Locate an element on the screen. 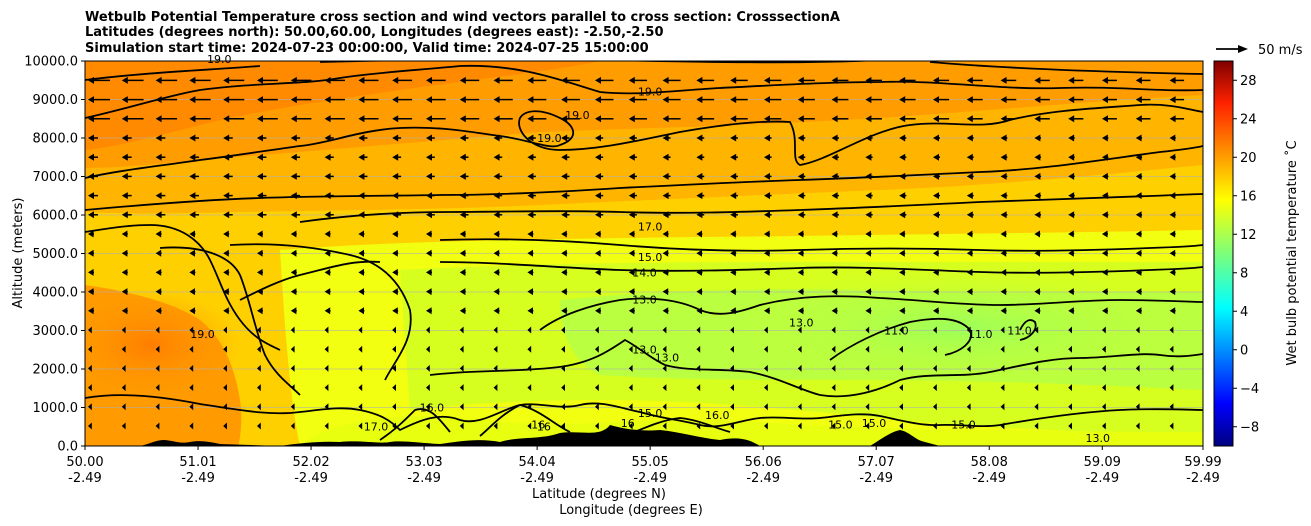 The image size is (1311, 526). contour-label: 15.0 is located at coordinates (650, 413).